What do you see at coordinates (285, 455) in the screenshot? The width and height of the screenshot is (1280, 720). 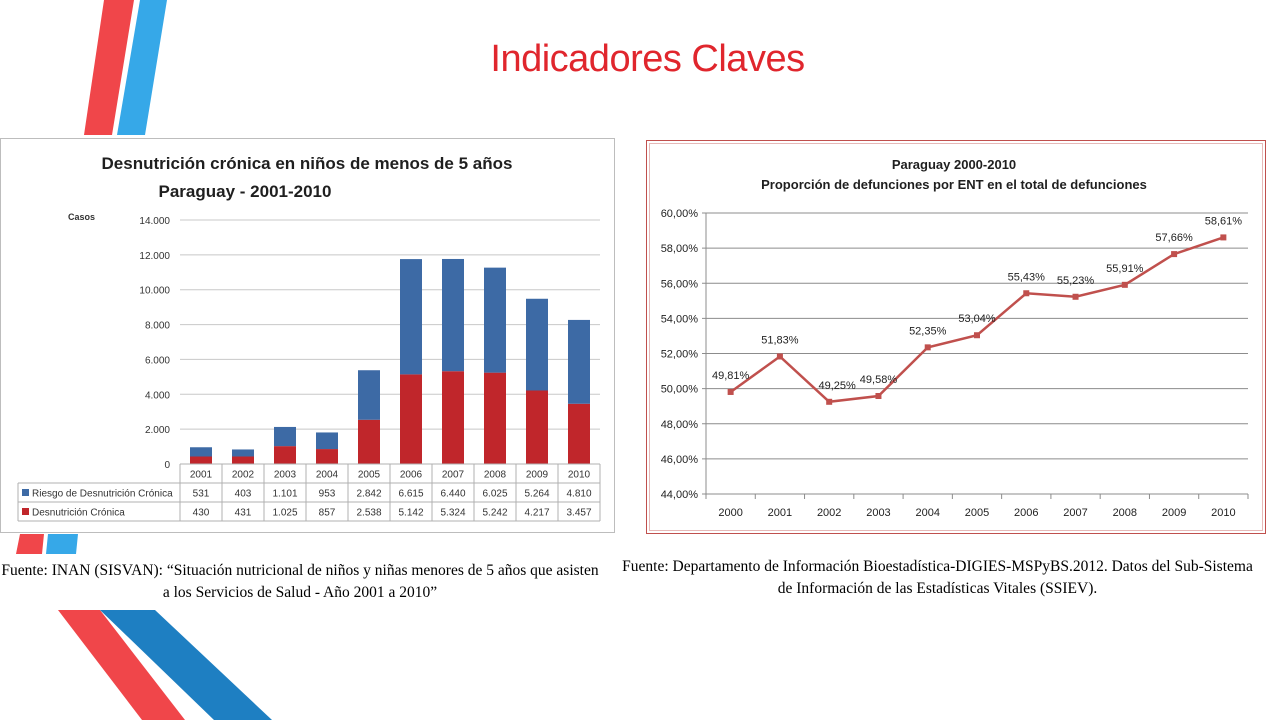 I see `bar-desnutricion-2003` at bounding box center [285, 455].